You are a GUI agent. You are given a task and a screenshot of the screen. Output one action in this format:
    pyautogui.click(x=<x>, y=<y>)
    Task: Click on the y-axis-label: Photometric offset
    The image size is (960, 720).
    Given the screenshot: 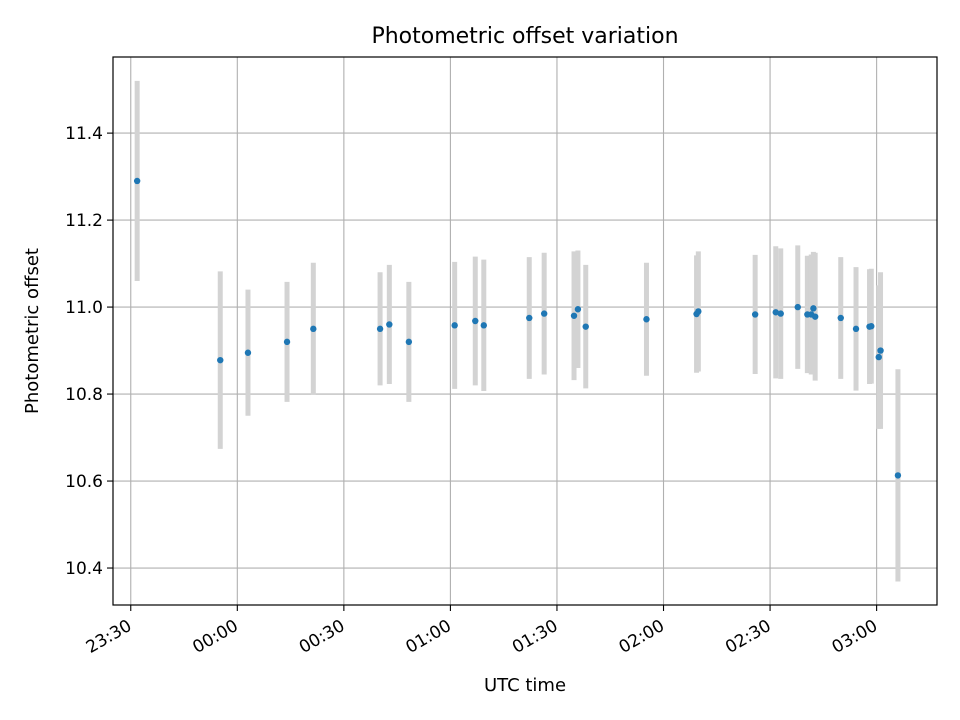 What is the action you would take?
    pyautogui.click(x=32, y=331)
    